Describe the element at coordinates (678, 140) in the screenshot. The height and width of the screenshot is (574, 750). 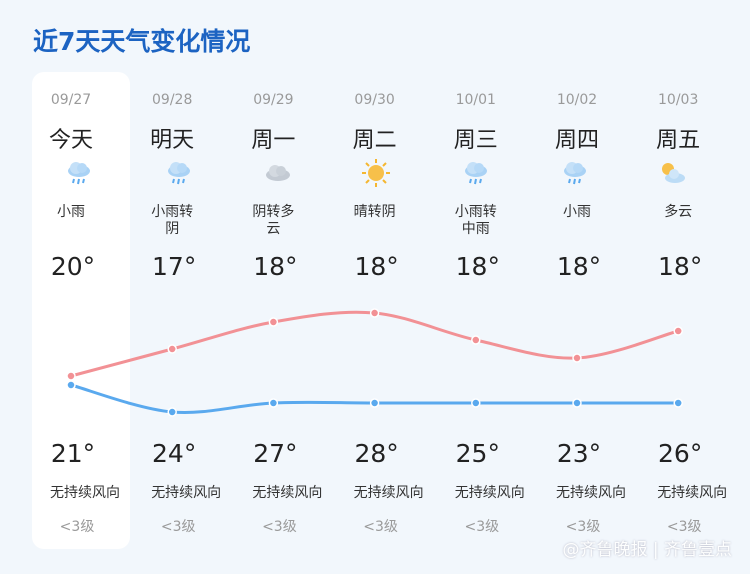
I see `day-name: 周五` at that location.